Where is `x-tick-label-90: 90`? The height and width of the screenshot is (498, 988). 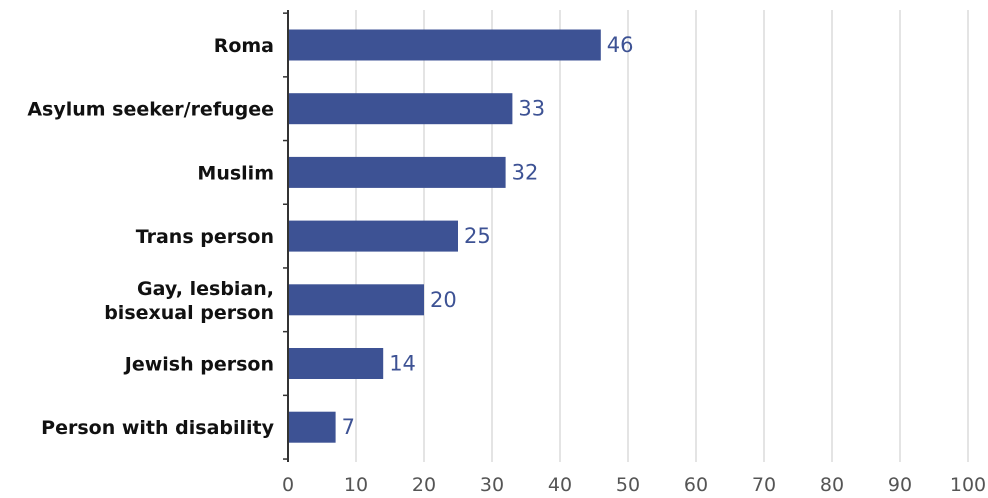
x-tick-label-90: 90 is located at coordinates (900, 485).